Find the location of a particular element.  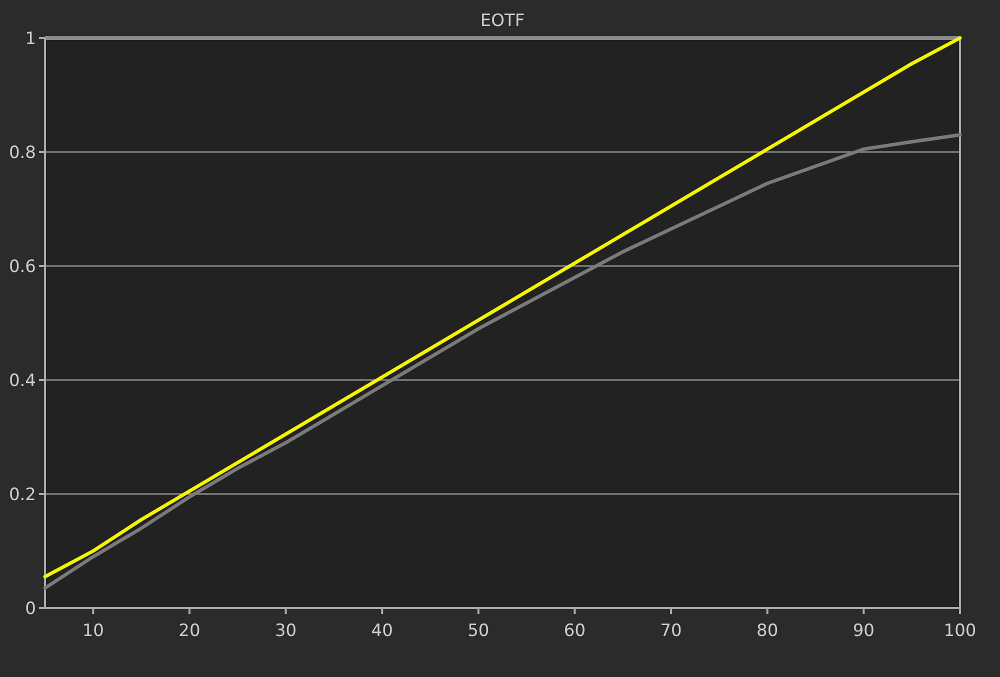

x-tick-label: 80 is located at coordinates (767, 631).